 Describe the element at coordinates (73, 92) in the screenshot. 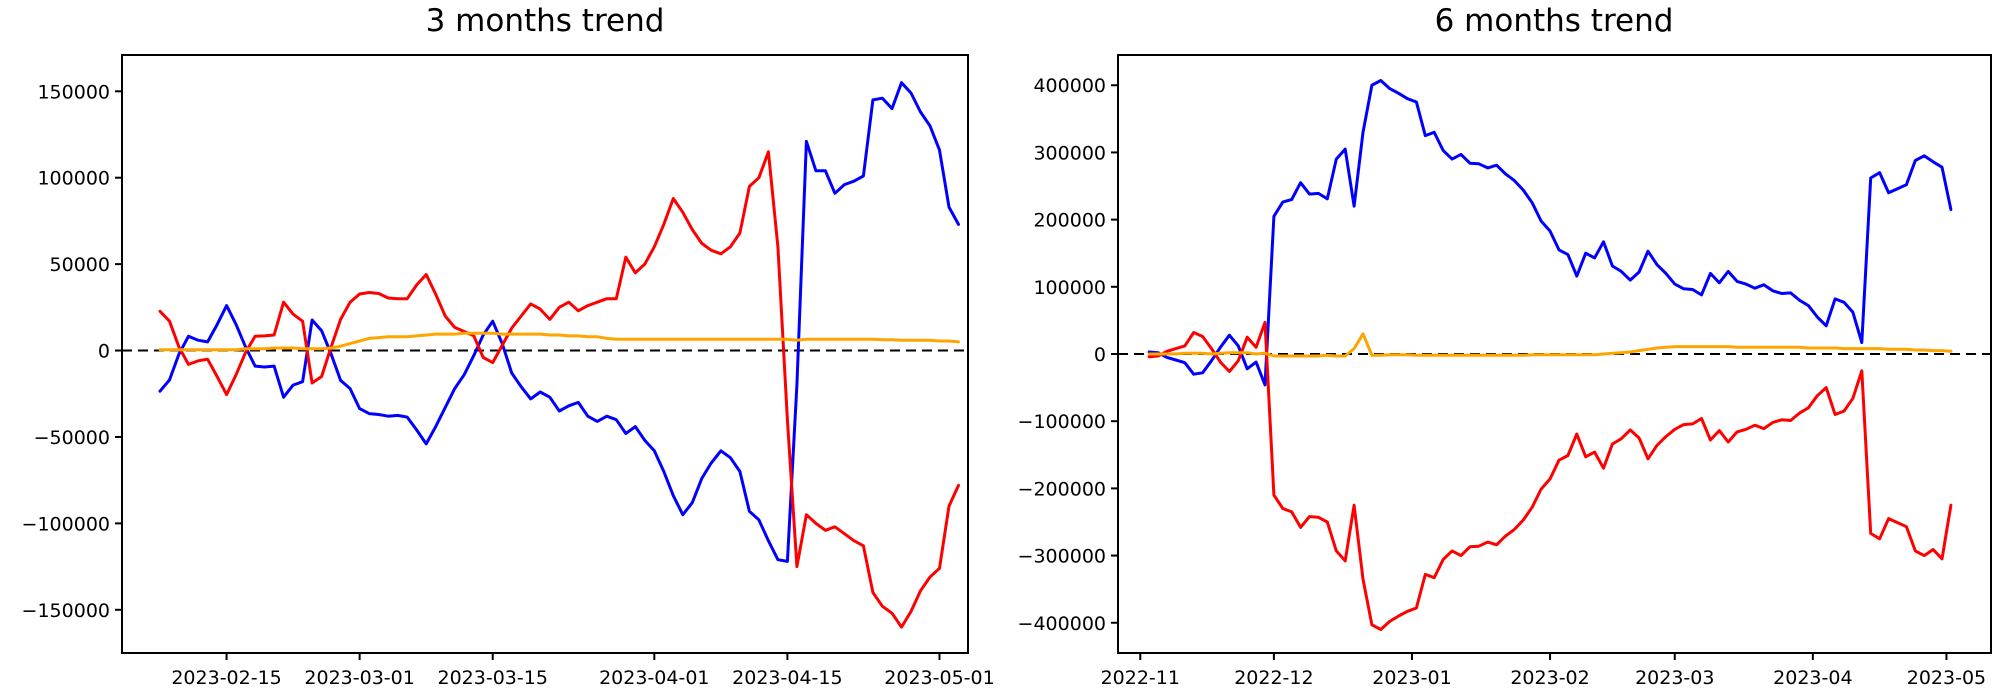

I see `y-tick-label: 150000` at that location.